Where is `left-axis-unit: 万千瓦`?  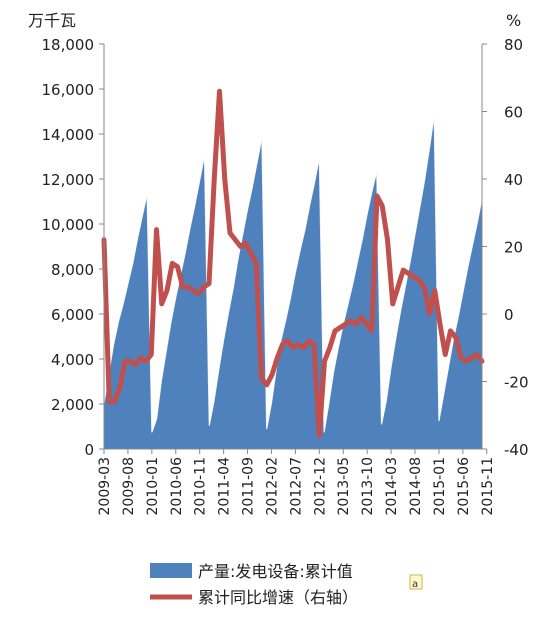 left-axis-unit: 万千瓦 is located at coordinates (52, 20).